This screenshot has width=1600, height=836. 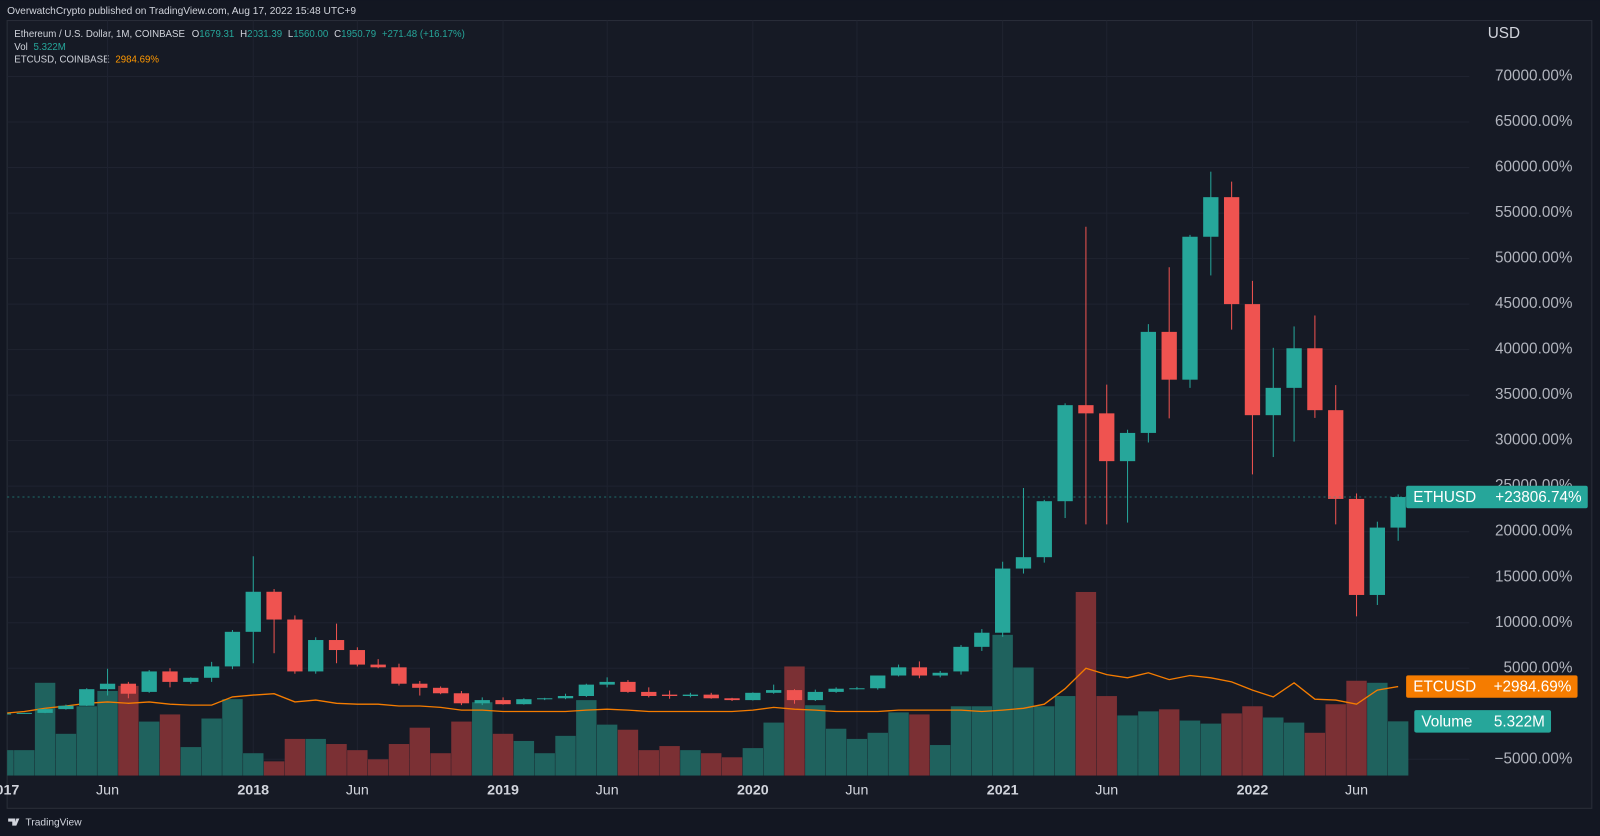 I want to click on legend-key: O, so click(x=196, y=33).